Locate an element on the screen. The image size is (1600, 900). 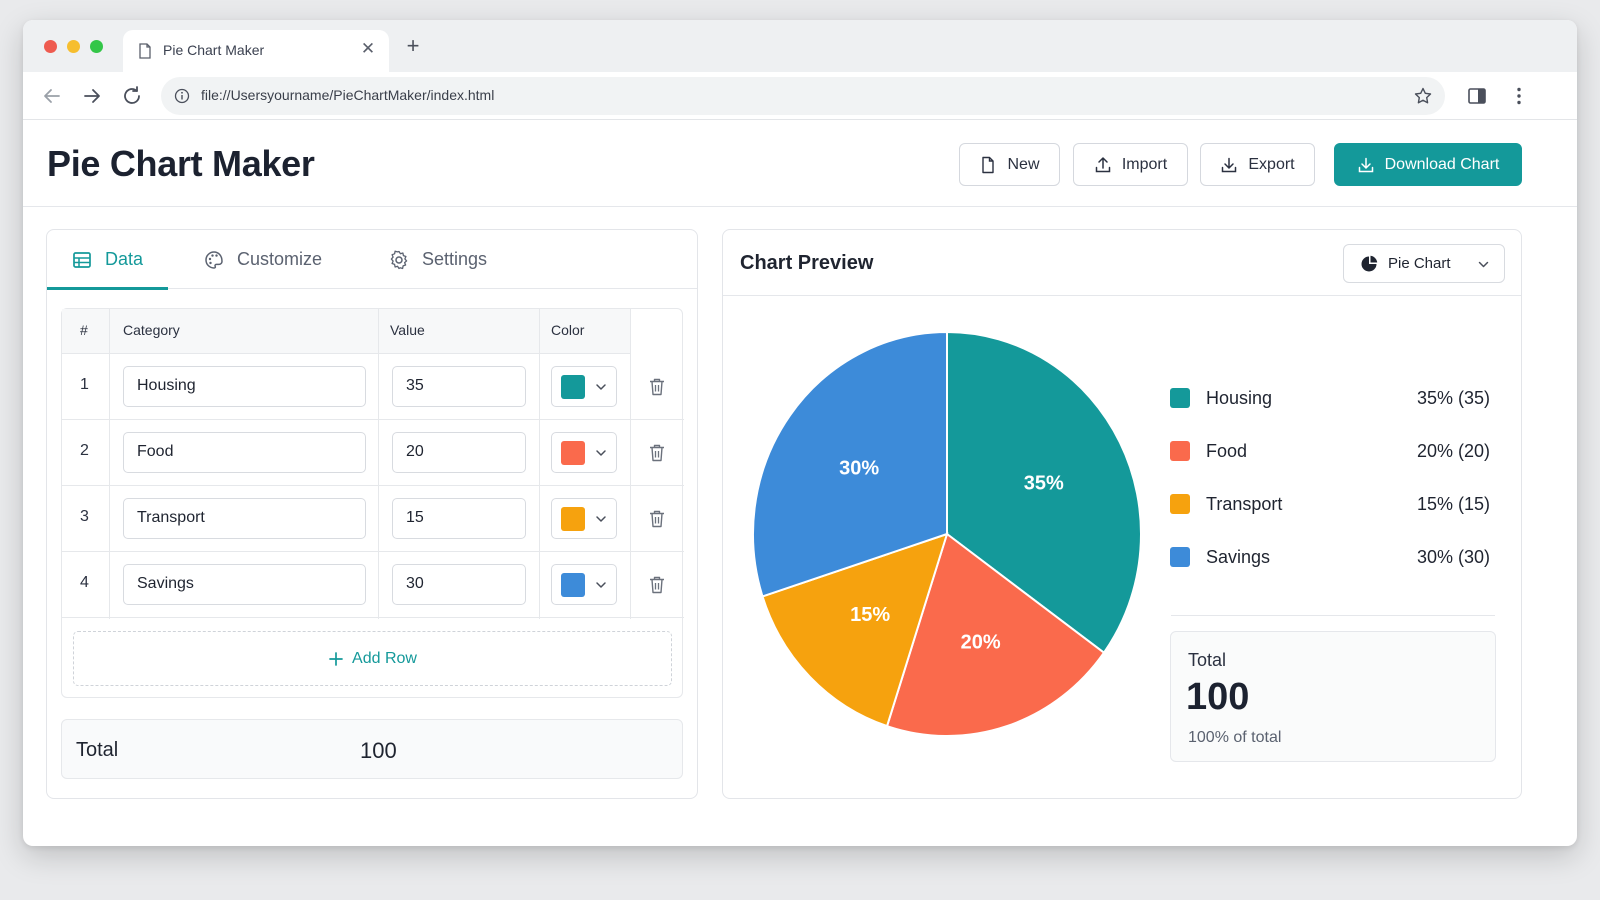
add-row-button: Add Row is located at coordinates (372, 658).